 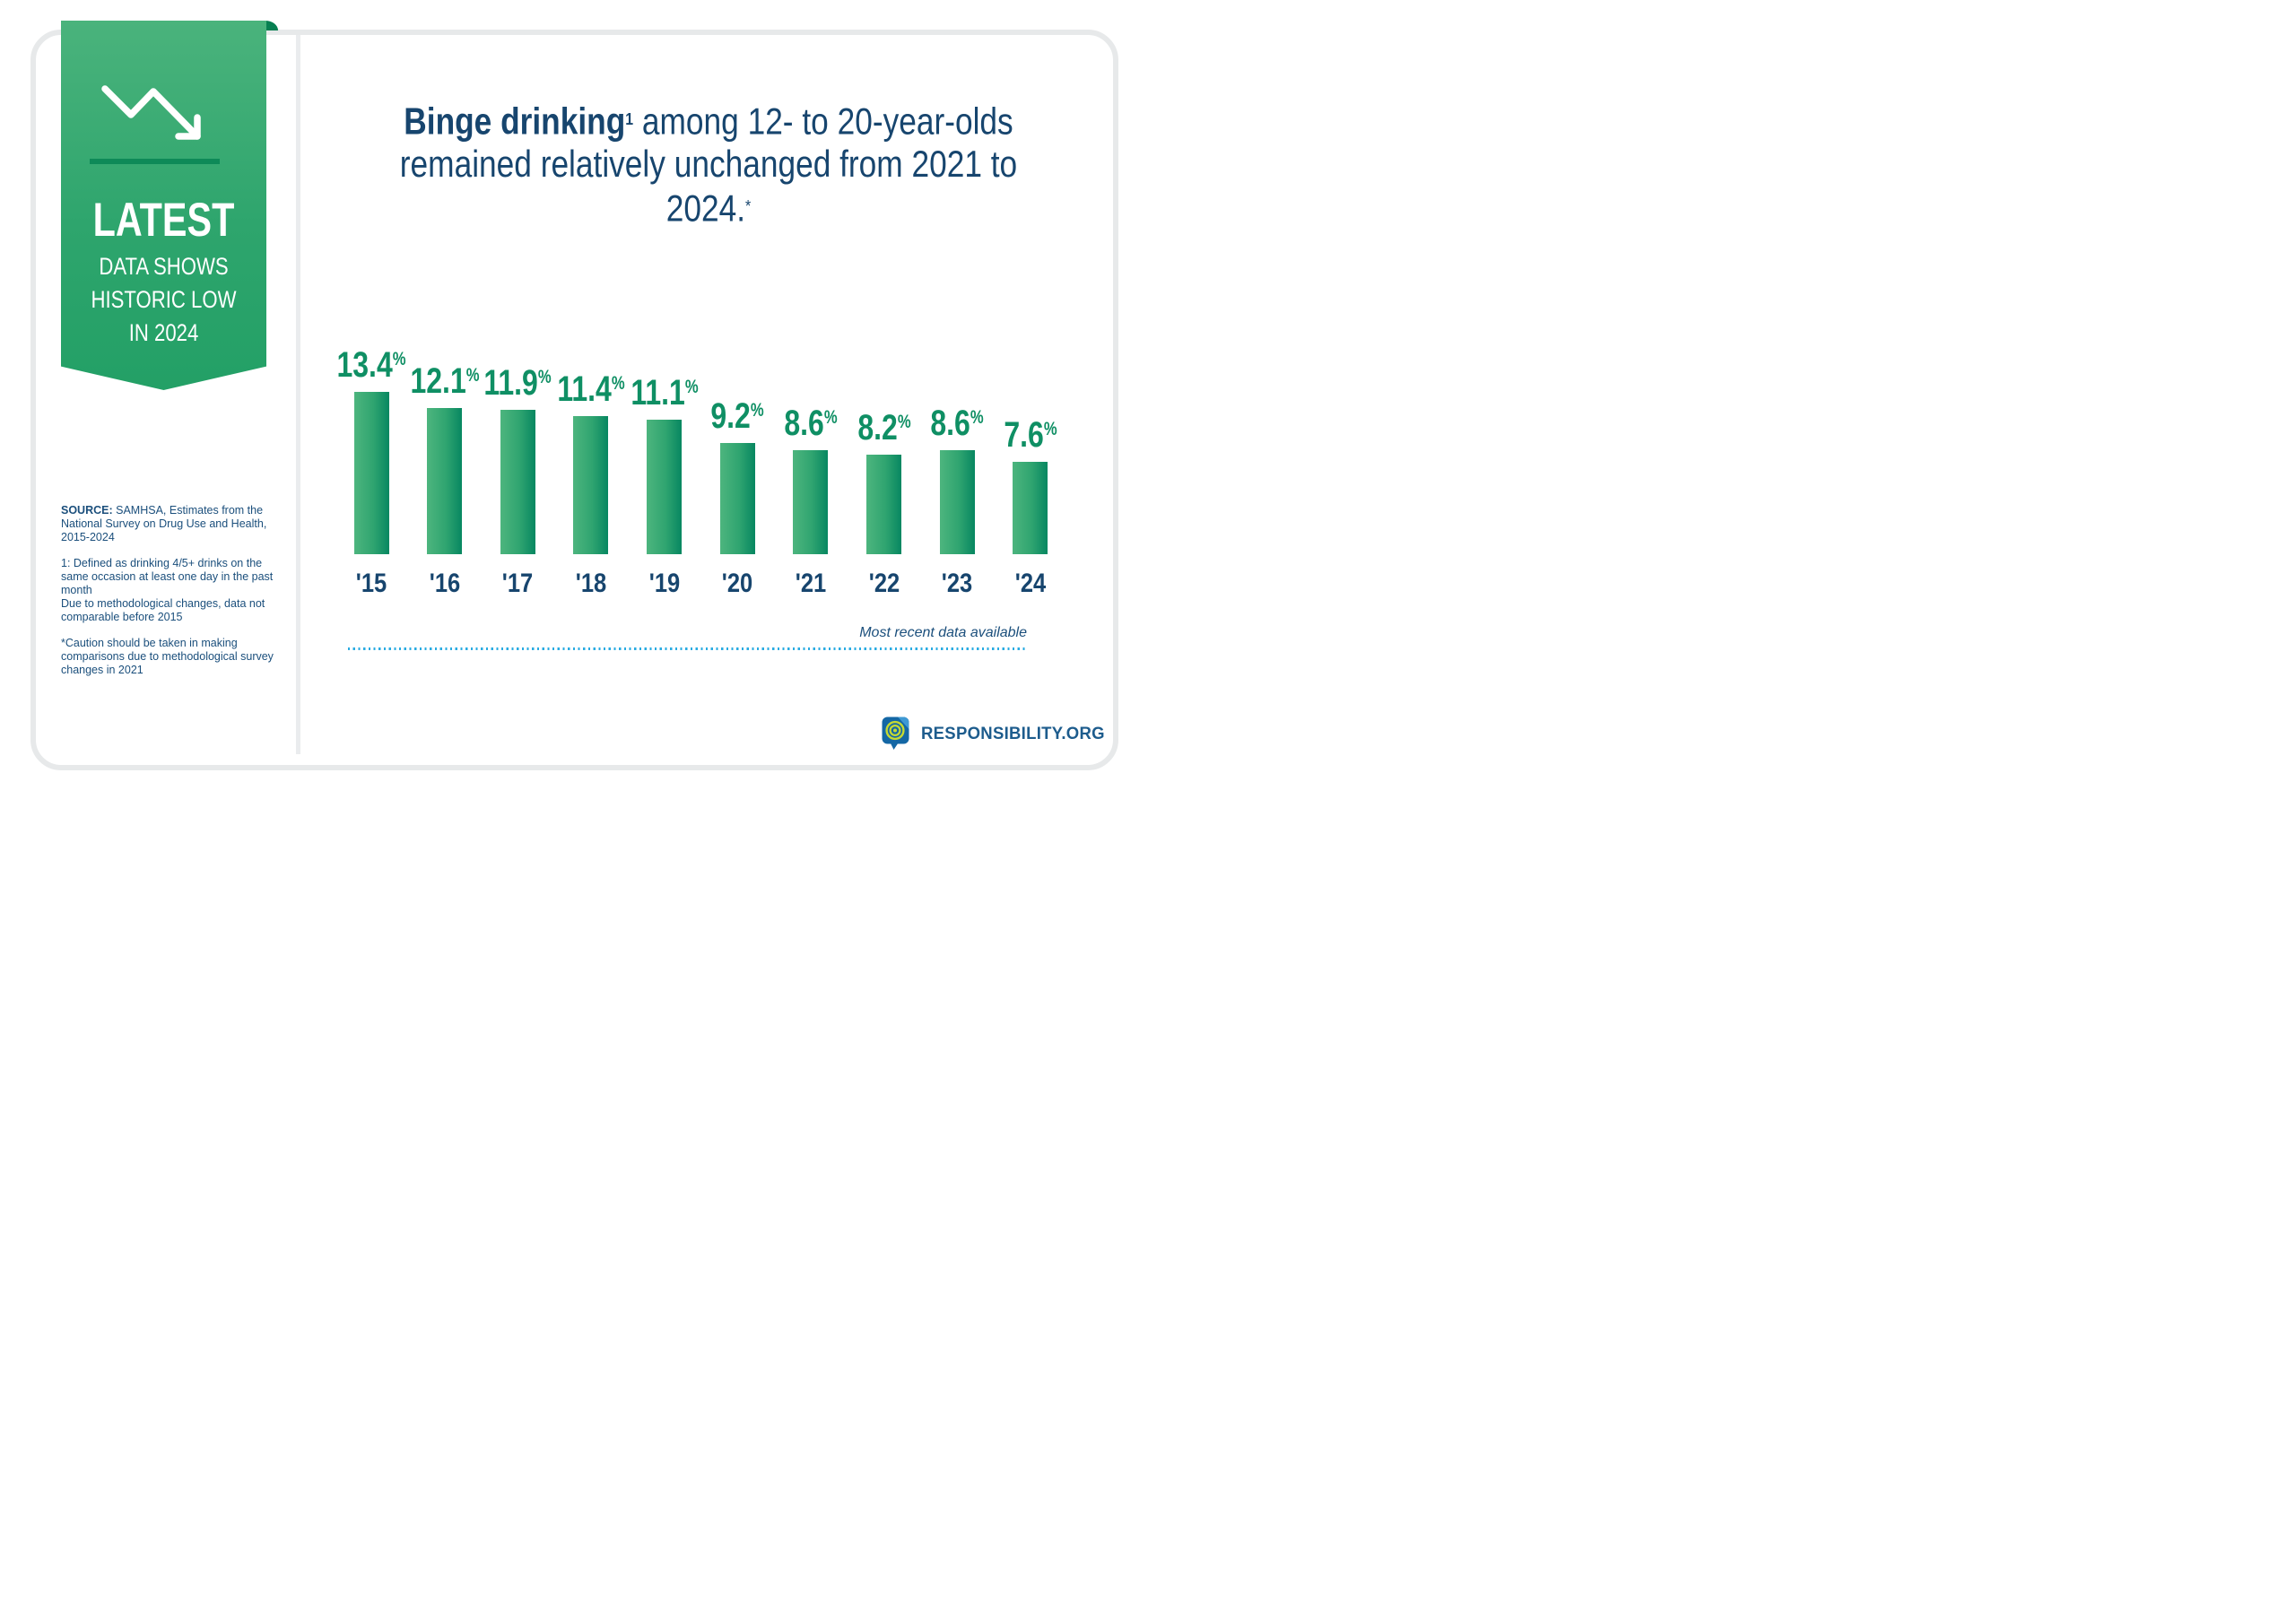 I want to click on brand-name: RESPONSIBILITY.ORG, so click(x=1013, y=733).